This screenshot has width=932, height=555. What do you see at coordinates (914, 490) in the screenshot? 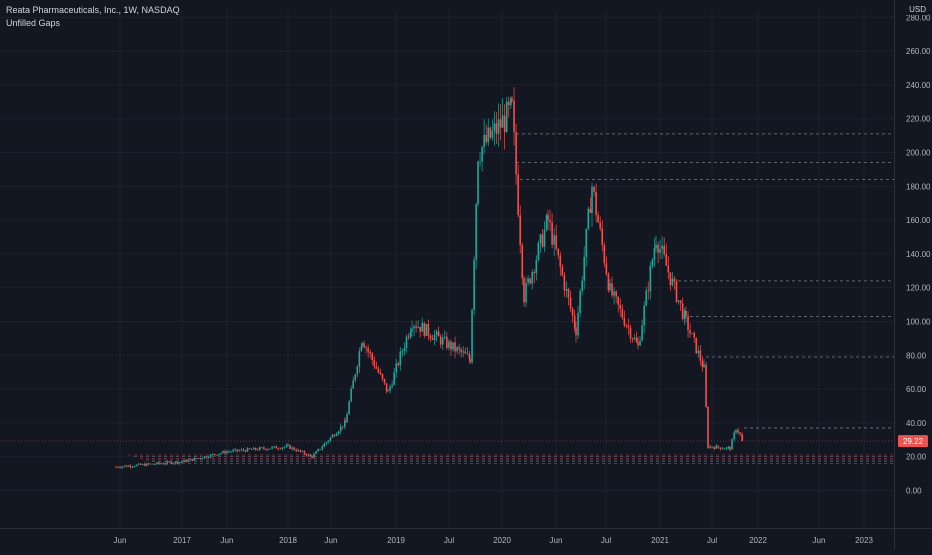
I see `y-tick-label: 0.00` at bounding box center [914, 490].